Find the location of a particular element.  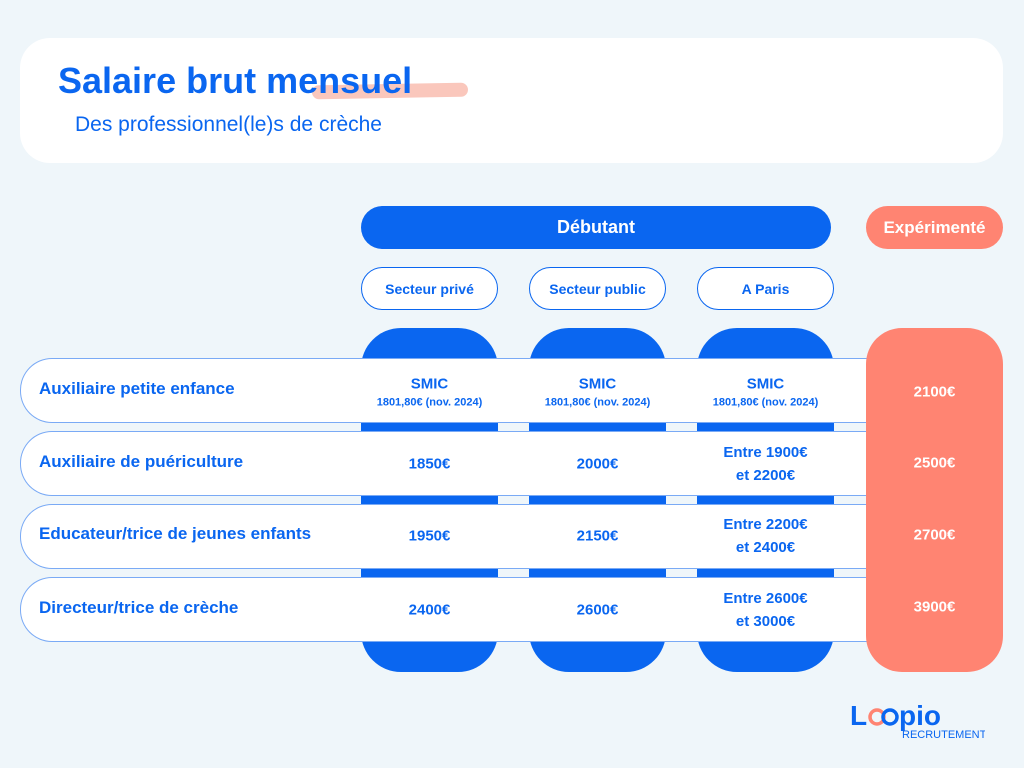

page-subtitle: Des professionnel(le)s de crèche is located at coordinates (228, 124).